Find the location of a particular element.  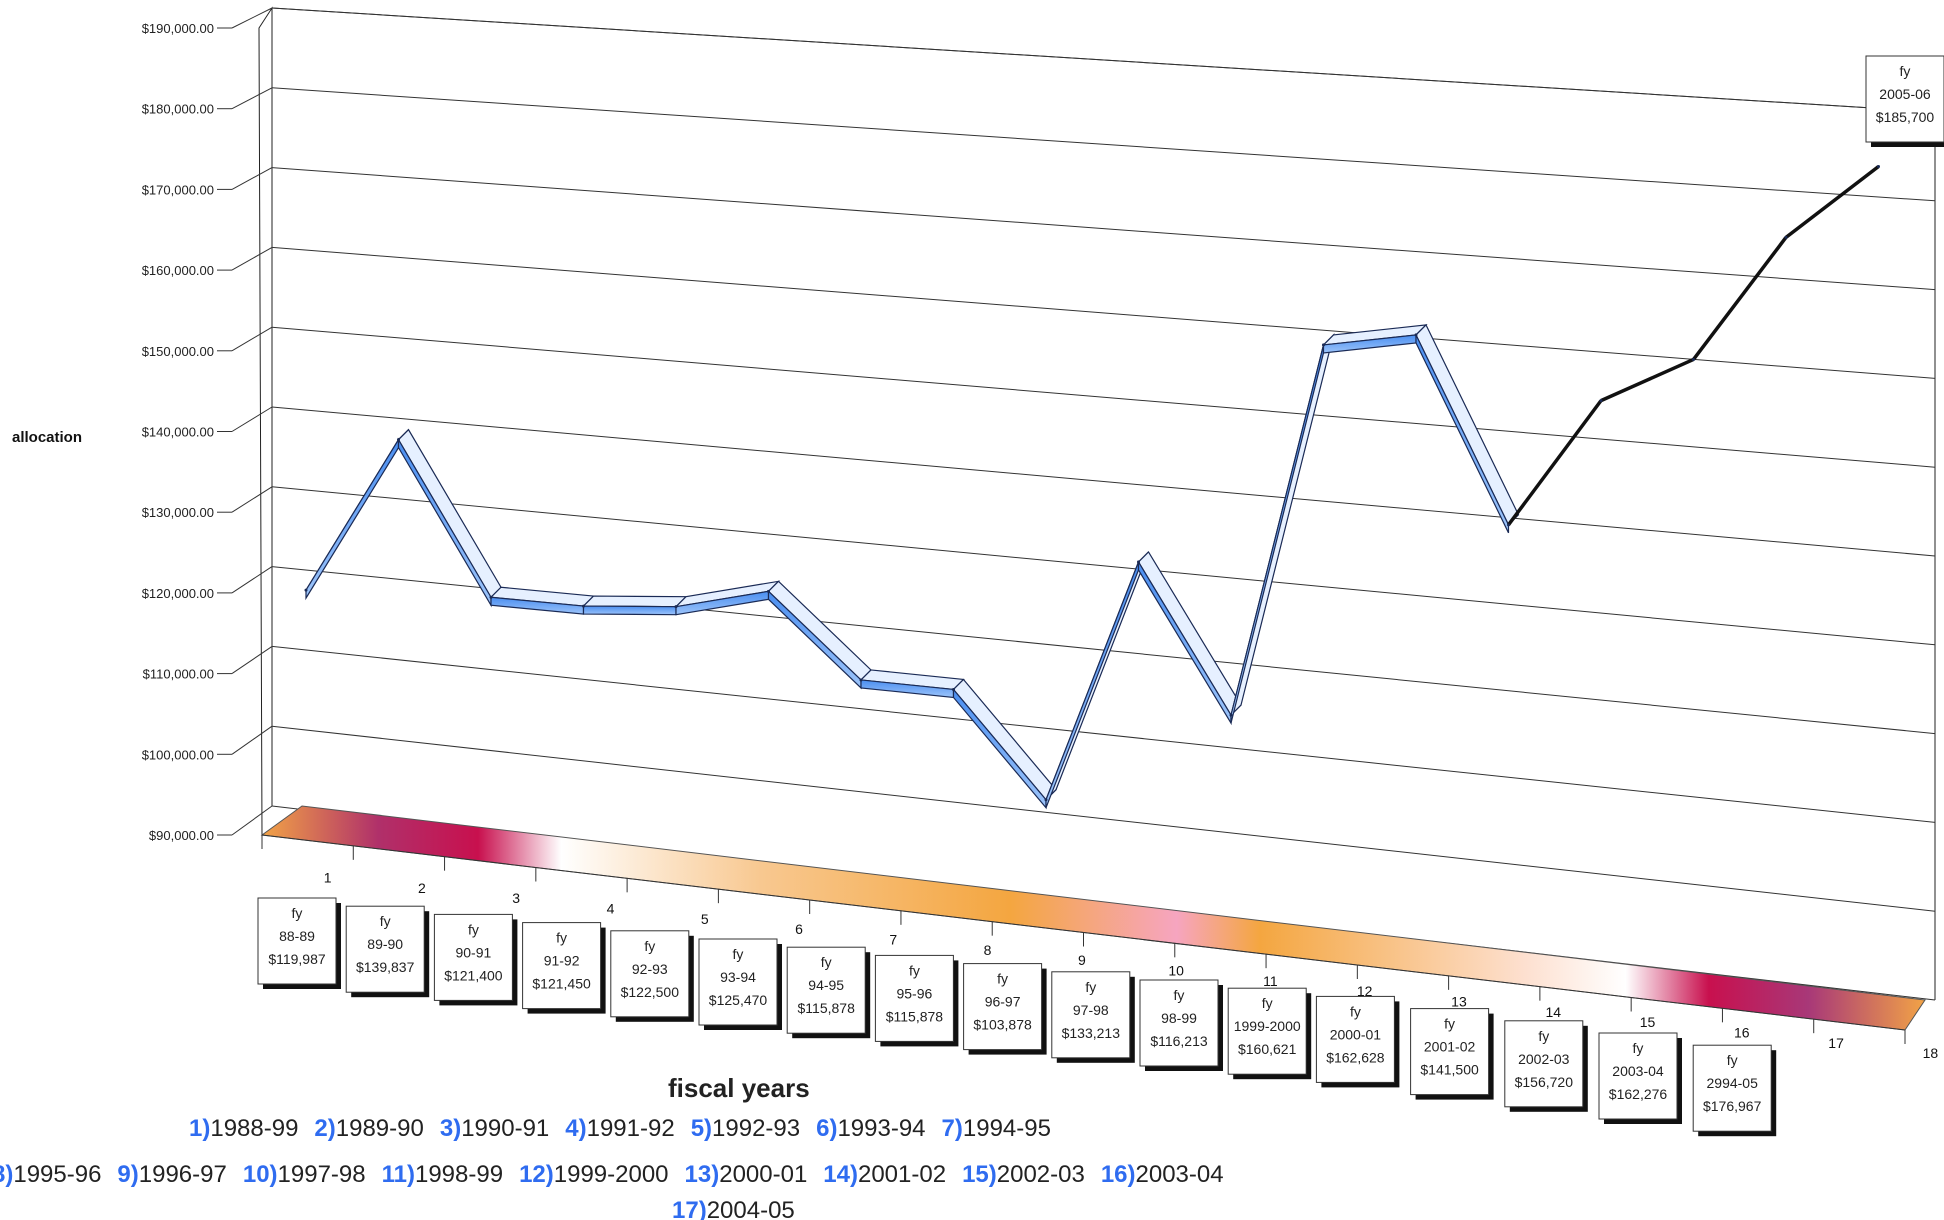

callout-text: $121,450 is located at coordinates (561, 984).